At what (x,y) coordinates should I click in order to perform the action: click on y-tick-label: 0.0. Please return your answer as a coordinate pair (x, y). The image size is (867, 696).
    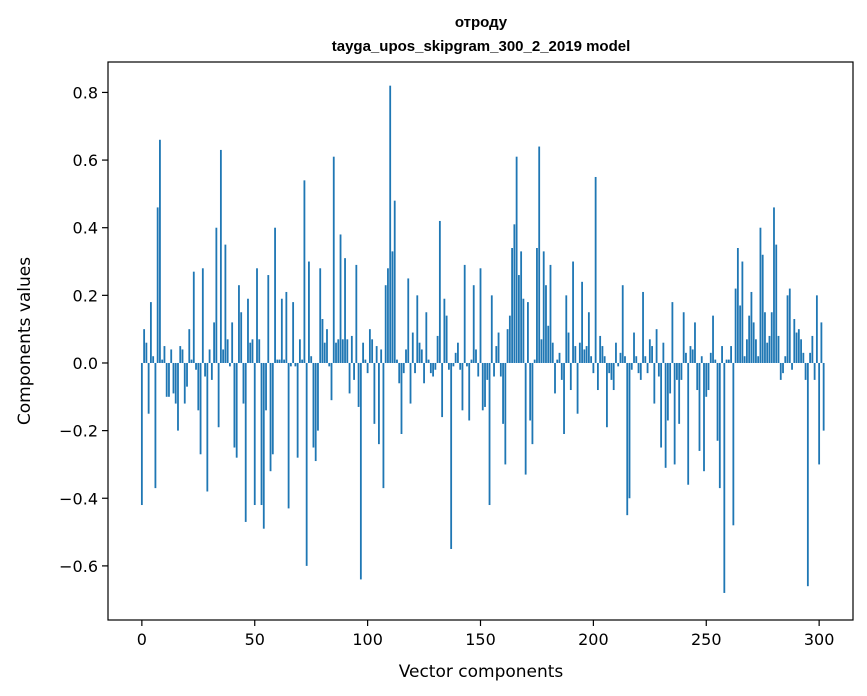
    Looking at the image, I should click on (85, 363).